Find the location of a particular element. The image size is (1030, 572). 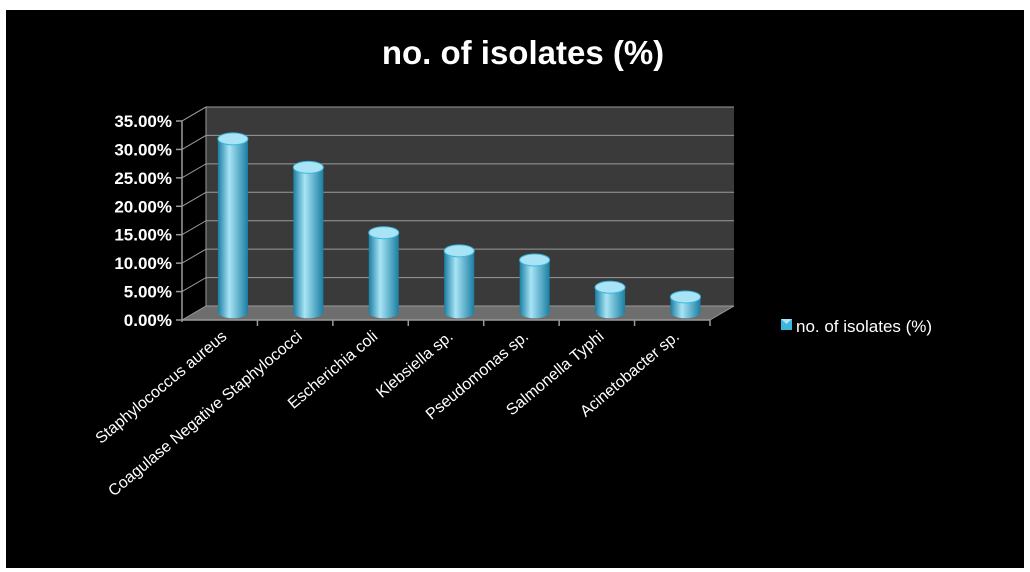

wall-edge is located at coordinates (194, 206).